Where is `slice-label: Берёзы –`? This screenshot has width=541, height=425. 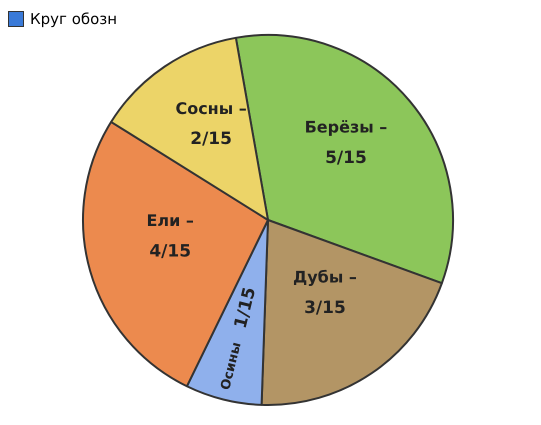
slice-label: Берёзы – is located at coordinates (346, 127).